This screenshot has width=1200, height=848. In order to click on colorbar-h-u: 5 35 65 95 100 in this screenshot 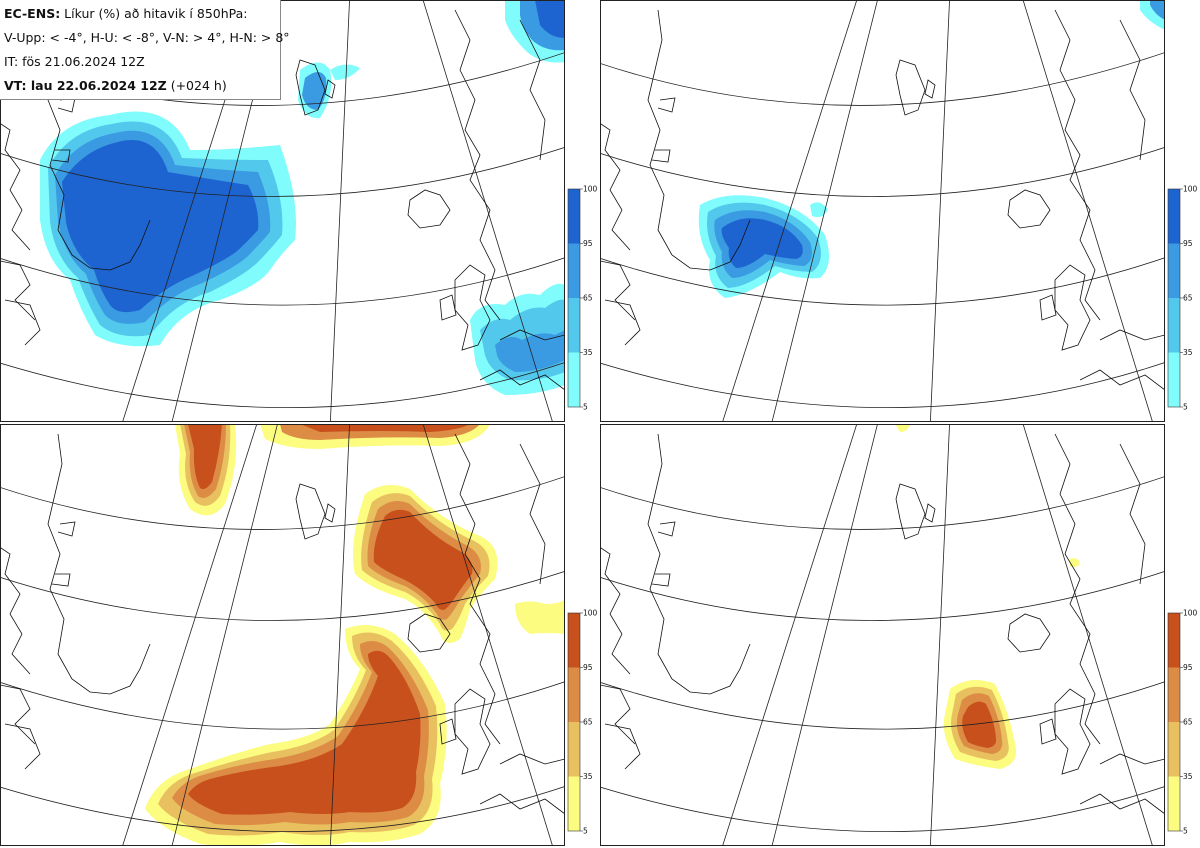, I will do `click(1182, 298)`.